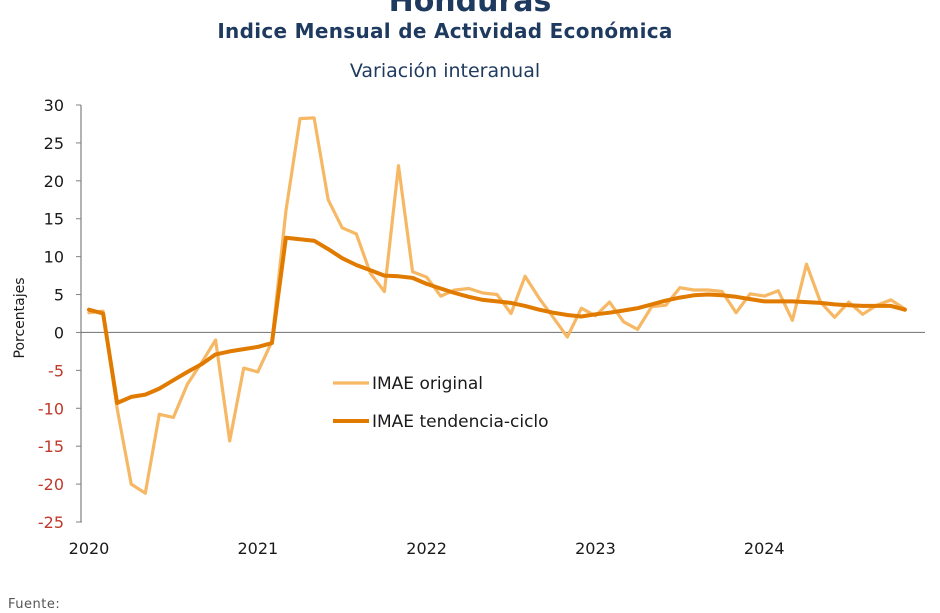 The width and height of the screenshot is (940, 613). I want to click on y-tick-label: 0, so click(59, 332).